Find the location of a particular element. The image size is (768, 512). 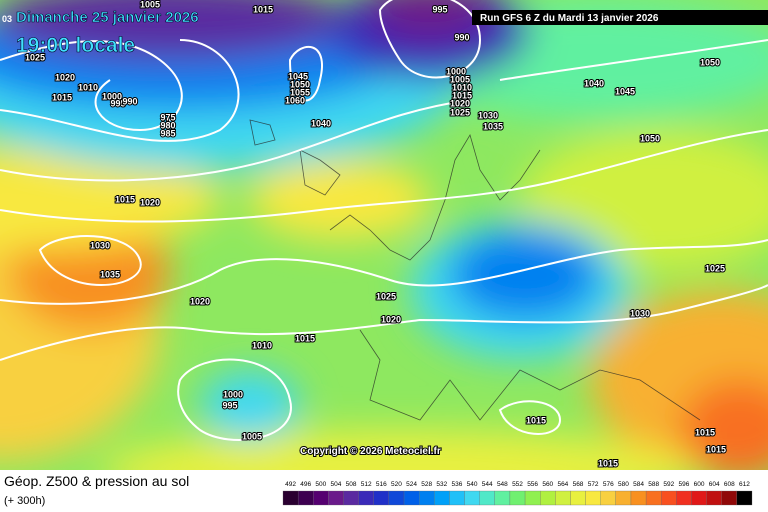

legend-level: 592 is located at coordinates (668, 484).